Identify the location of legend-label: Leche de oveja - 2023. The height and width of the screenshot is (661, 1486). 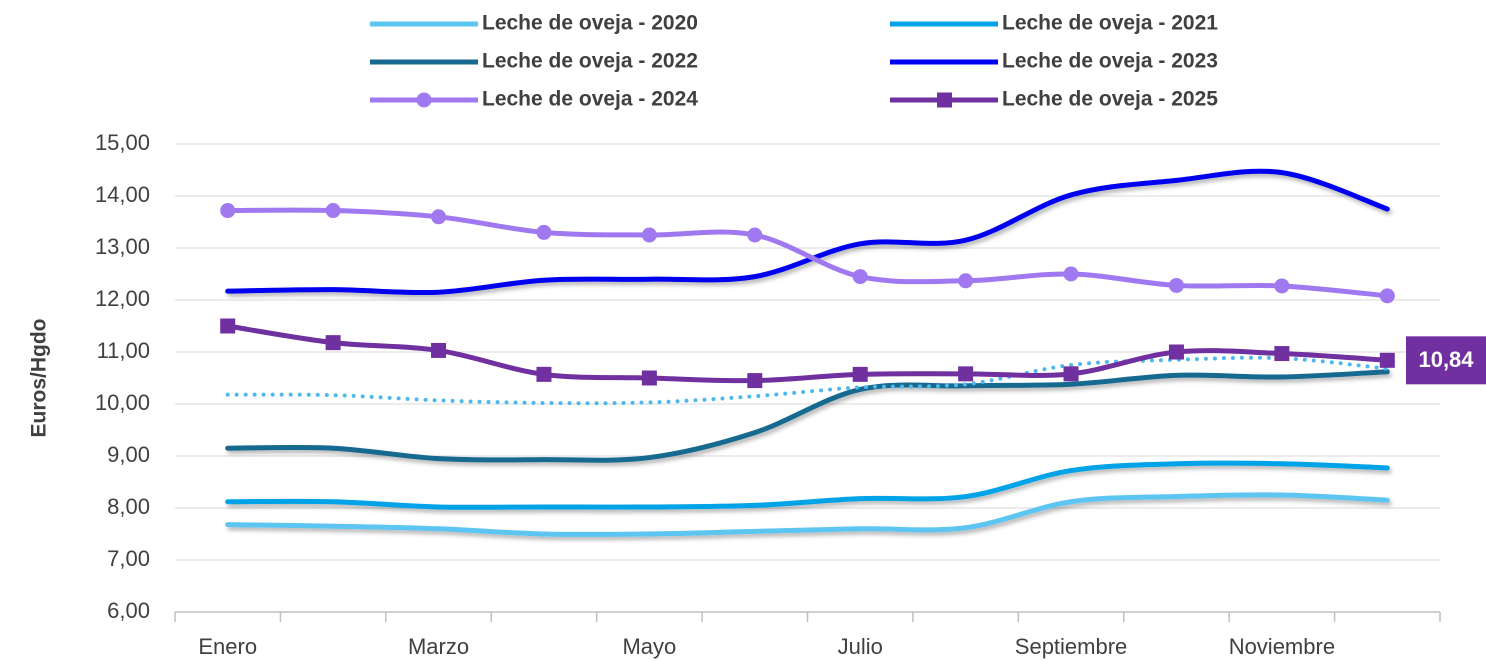
(1110, 61).